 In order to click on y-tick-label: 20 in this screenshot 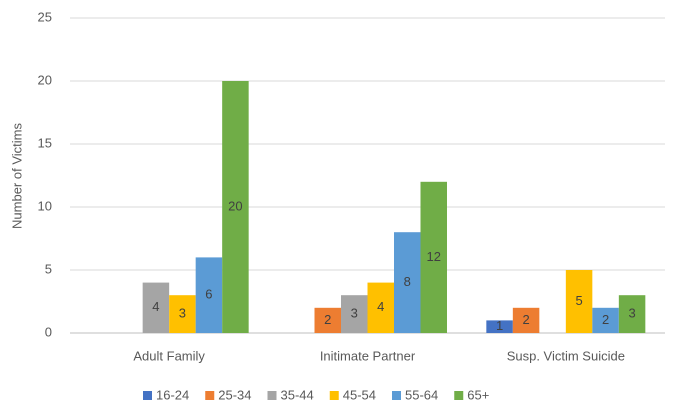, I will do `click(45, 79)`.